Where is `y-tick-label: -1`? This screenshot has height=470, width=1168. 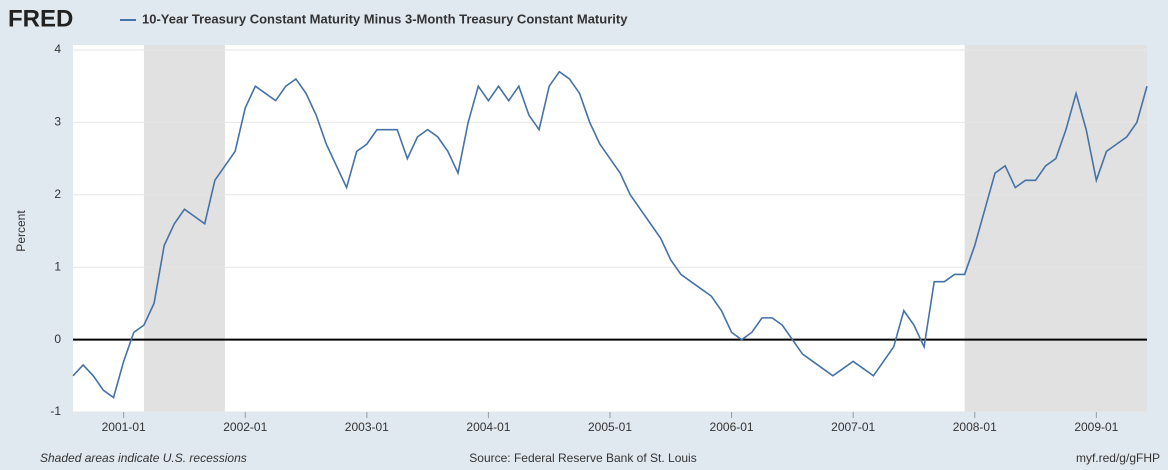 y-tick-label: -1 is located at coordinates (55, 411).